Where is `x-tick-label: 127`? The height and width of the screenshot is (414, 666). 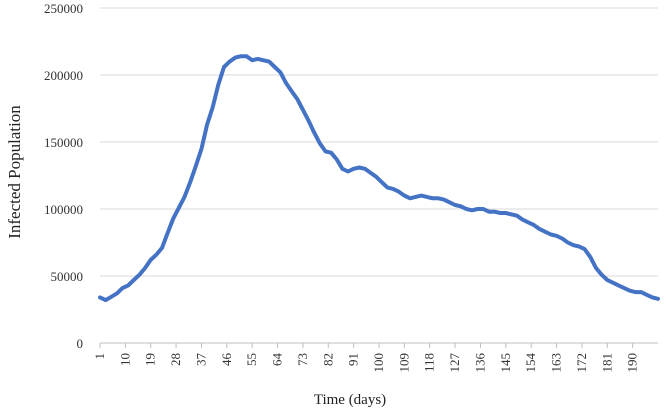 x-tick-label: 127 is located at coordinates (454, 363).